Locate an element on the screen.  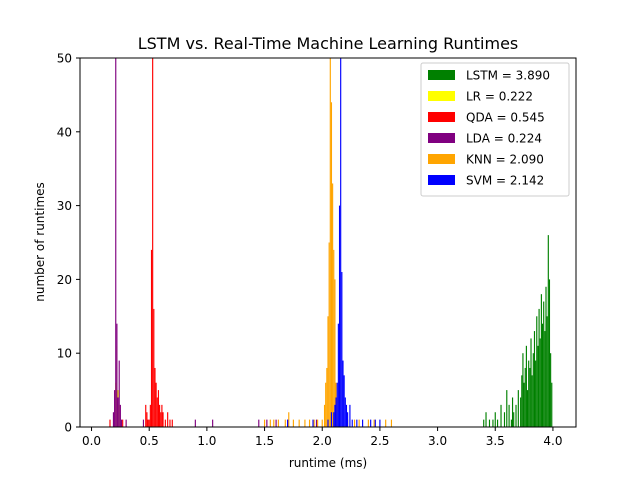
legend-label-lda: LDA = 0.224 is located at coordinates (504, 139).